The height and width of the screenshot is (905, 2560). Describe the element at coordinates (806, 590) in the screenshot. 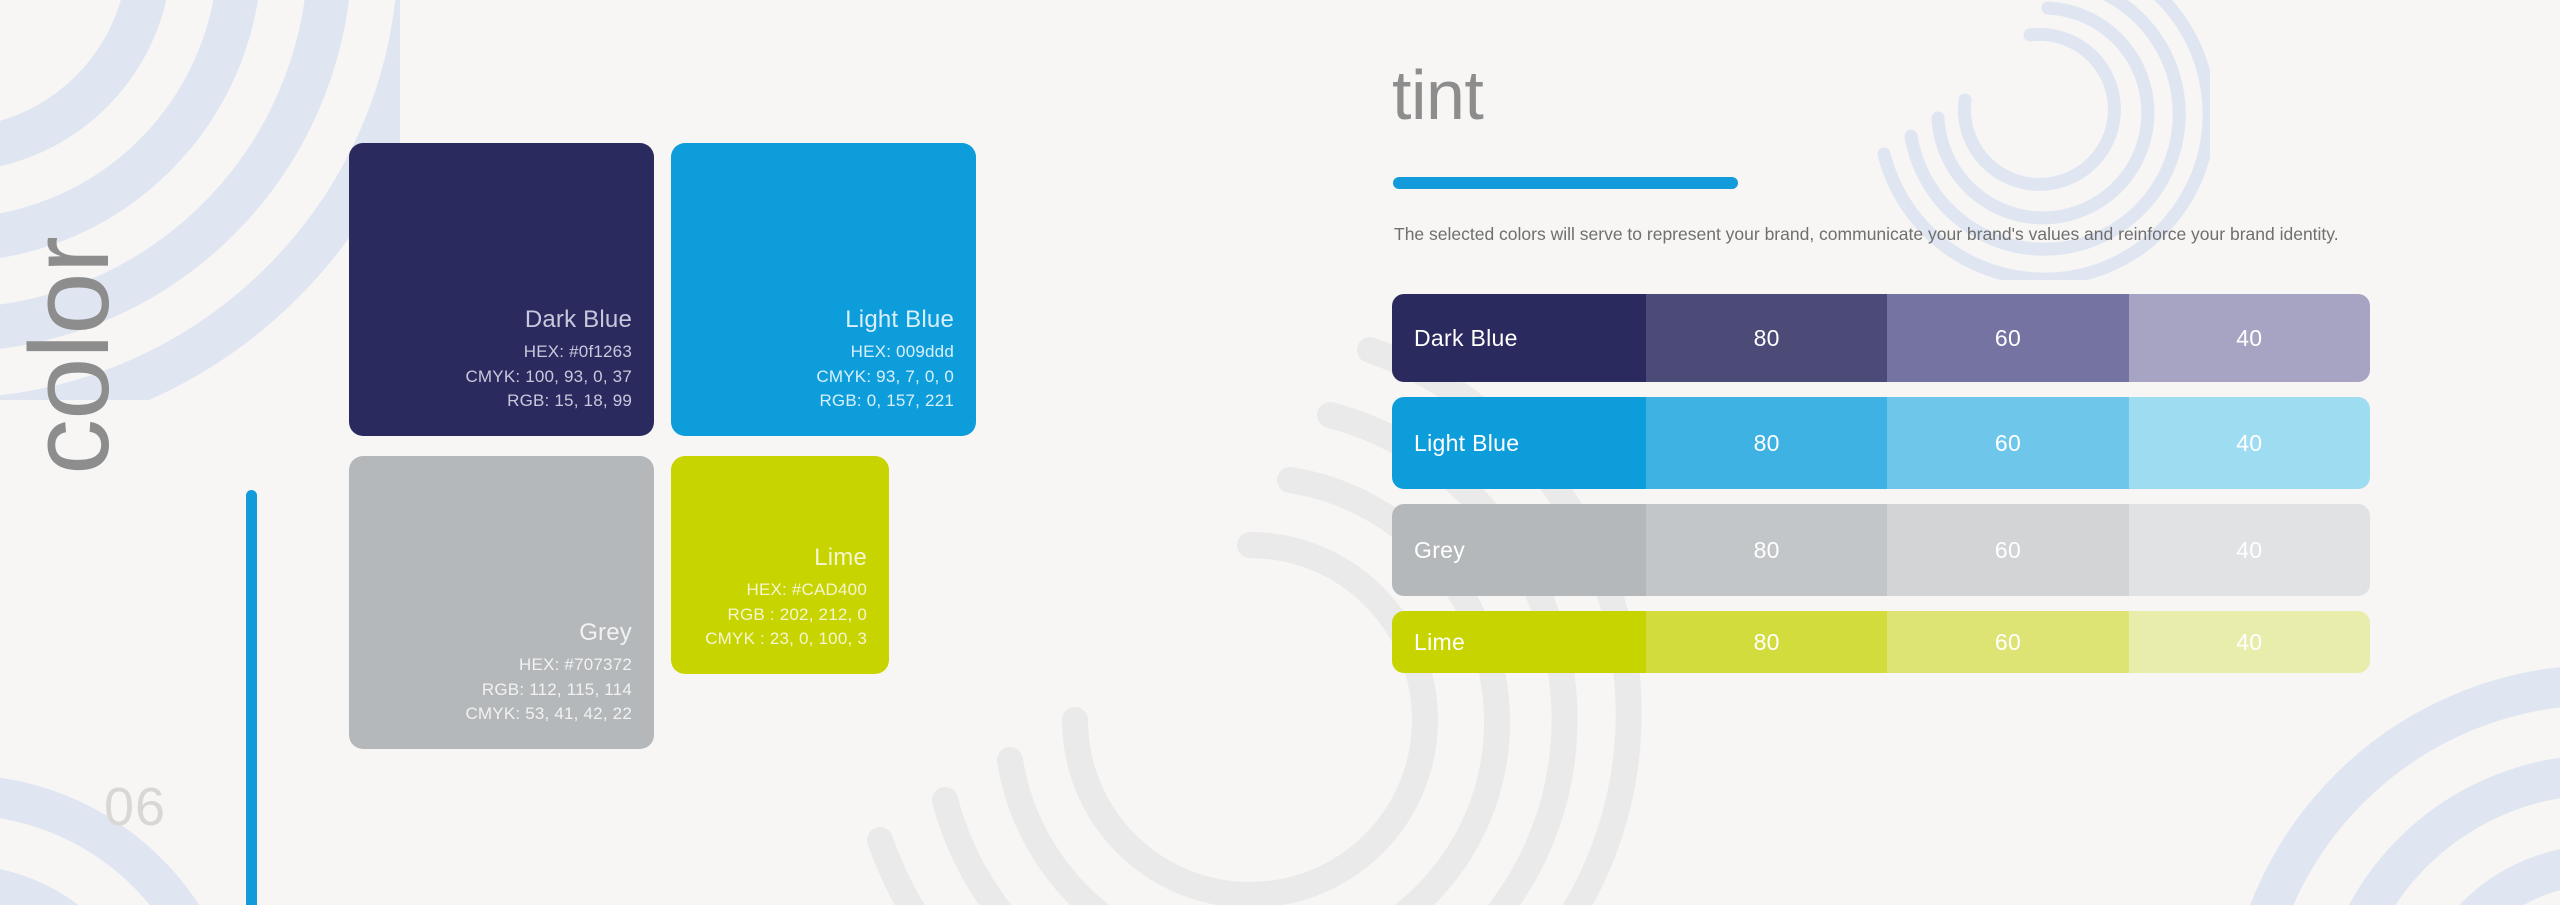

I see `swatch-hex: HEX: #CAD400` at that location.